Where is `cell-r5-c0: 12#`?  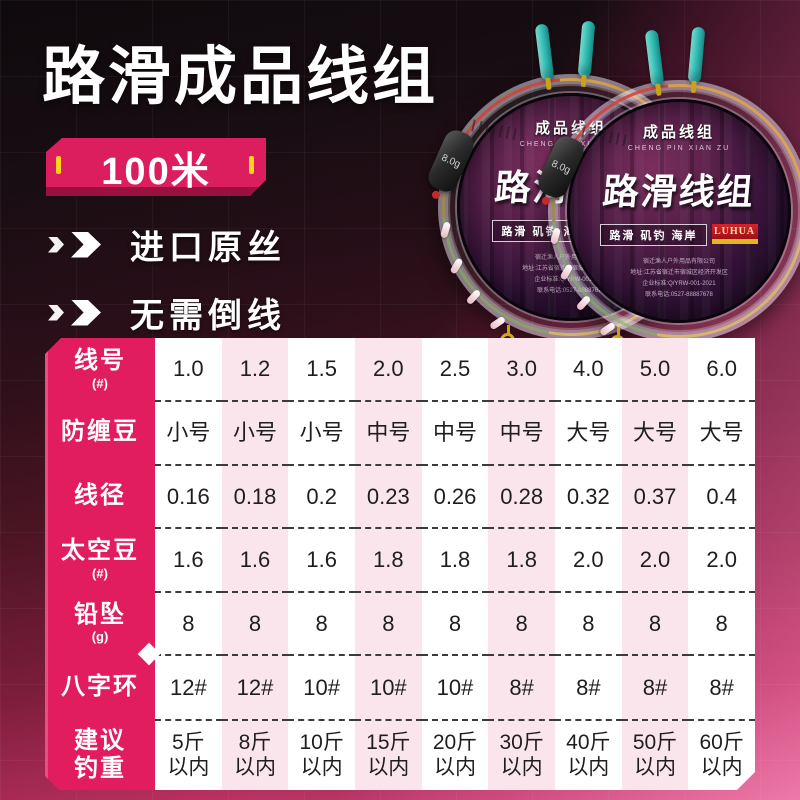
cell-r5-c0: 12# is located at coordinates (188, 686).